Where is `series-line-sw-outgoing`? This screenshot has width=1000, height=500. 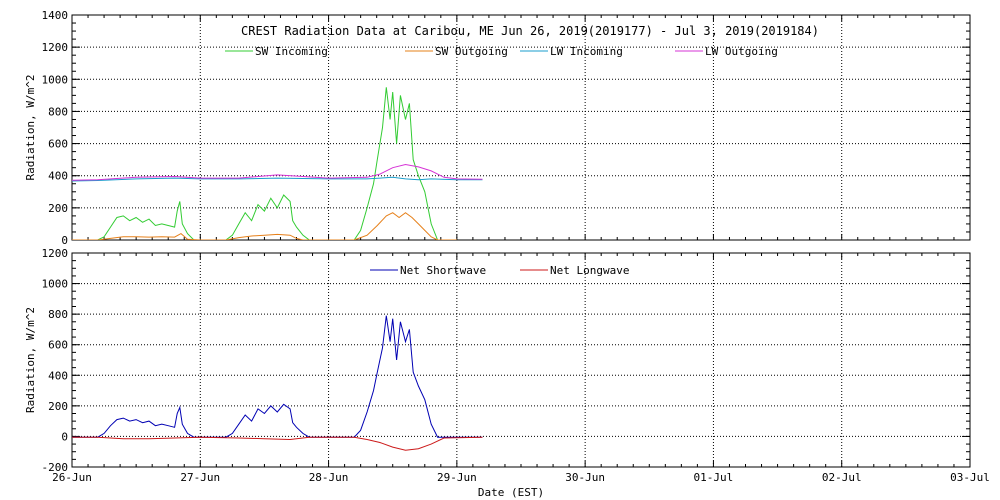
series-line-sw-outgoing is located at coordinates (264, 226).